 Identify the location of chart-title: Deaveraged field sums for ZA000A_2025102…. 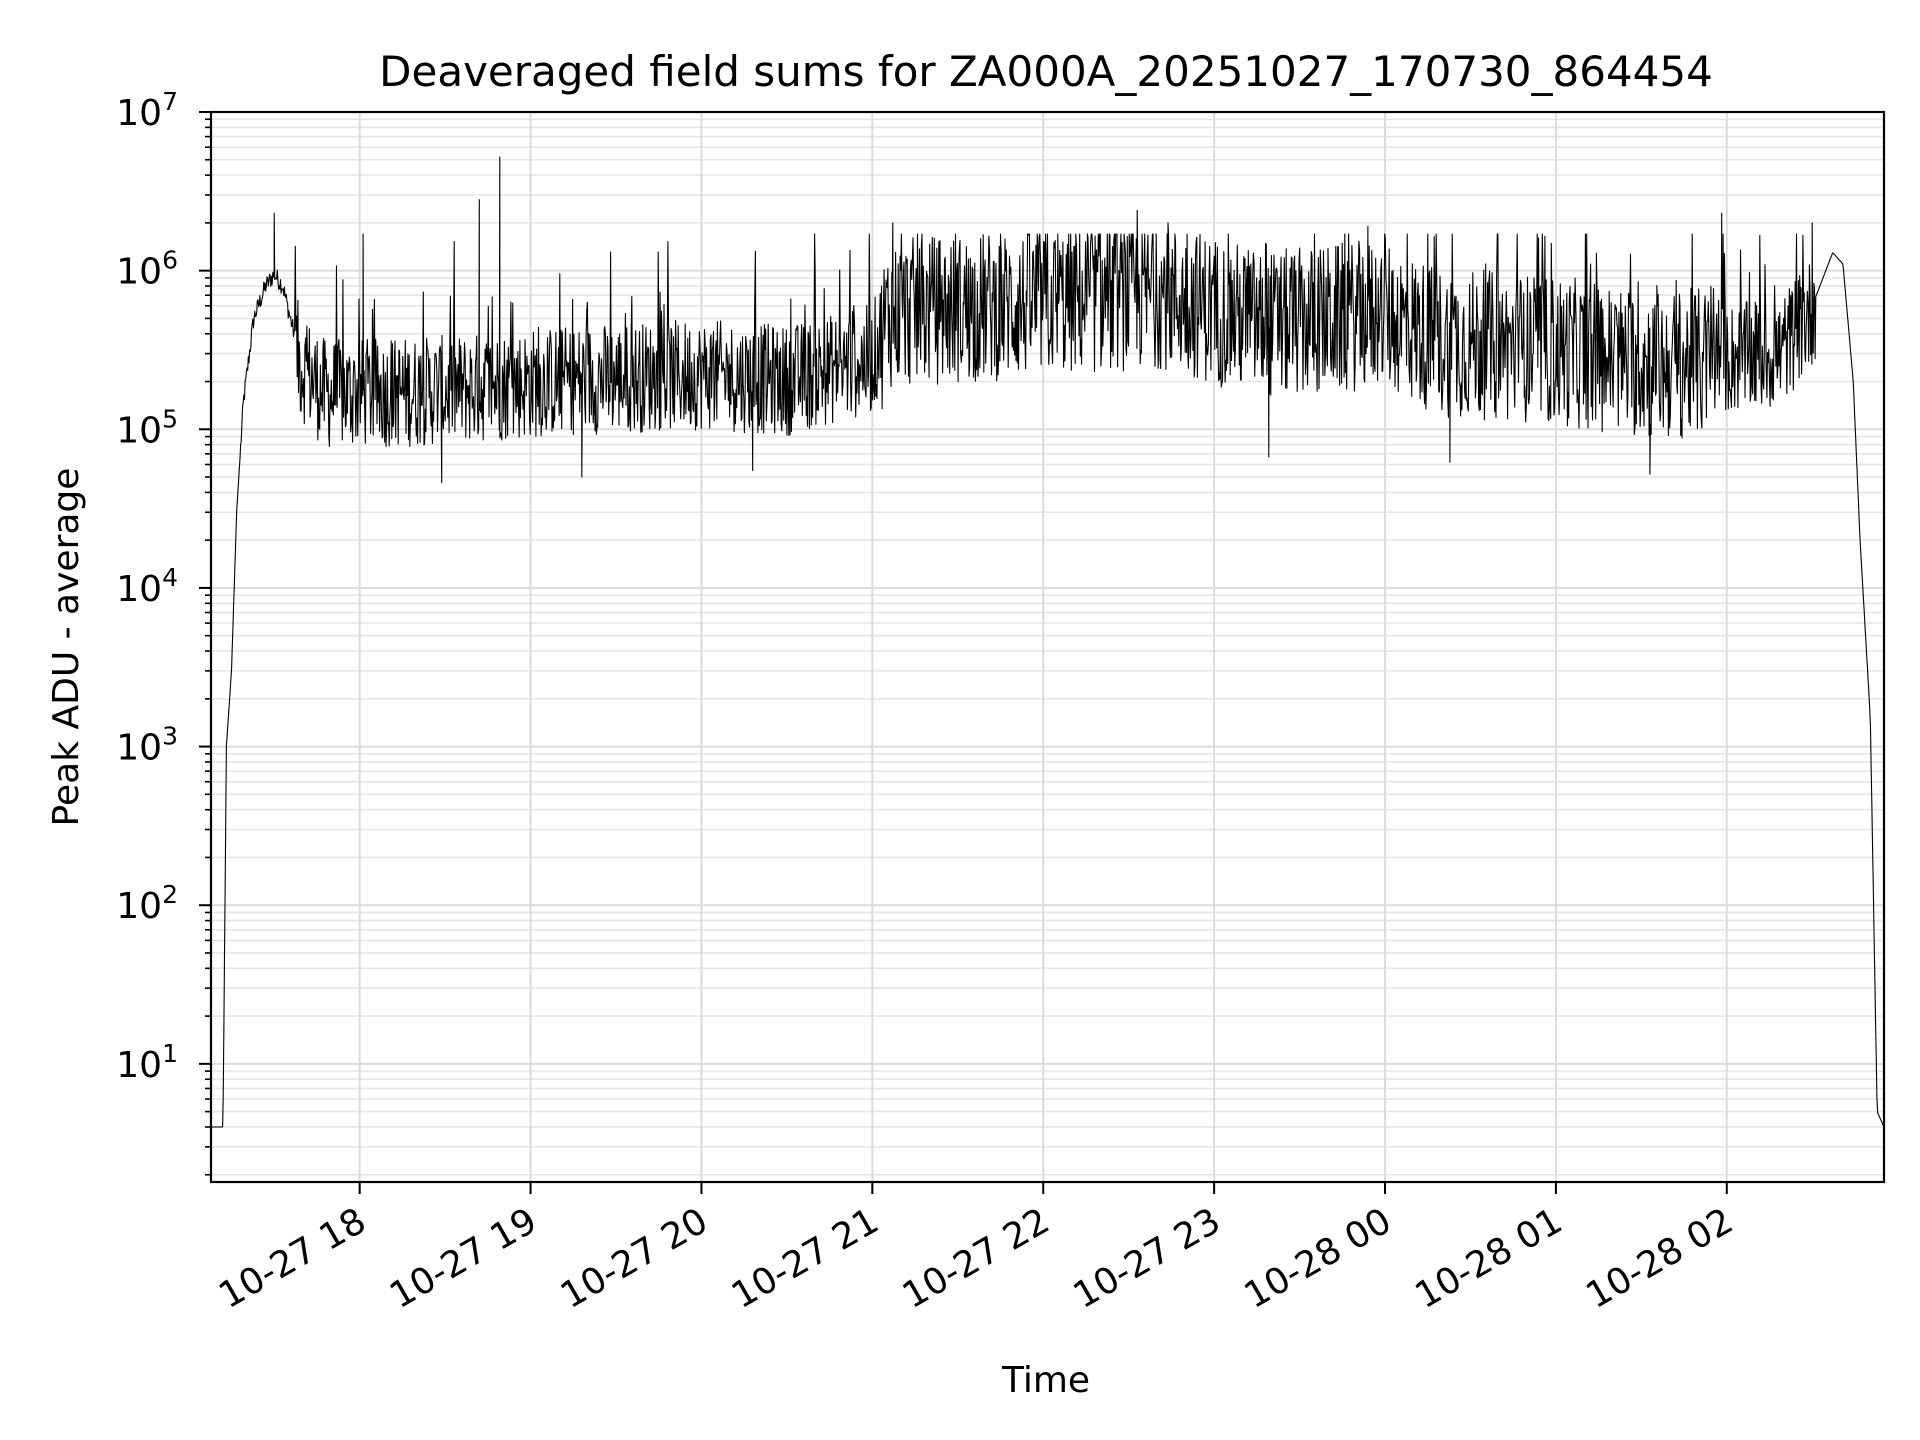
(1046, 71).